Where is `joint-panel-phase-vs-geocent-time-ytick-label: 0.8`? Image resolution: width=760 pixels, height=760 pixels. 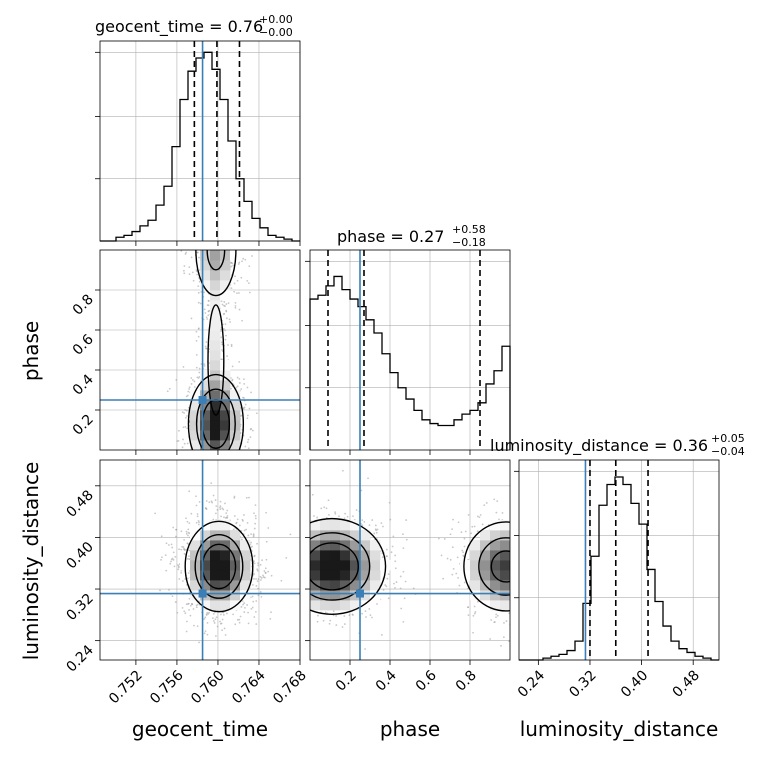
joint-panel-phase-vs-geocent-time-ytick-label: 0.8 is located at coordinates (83, 305).